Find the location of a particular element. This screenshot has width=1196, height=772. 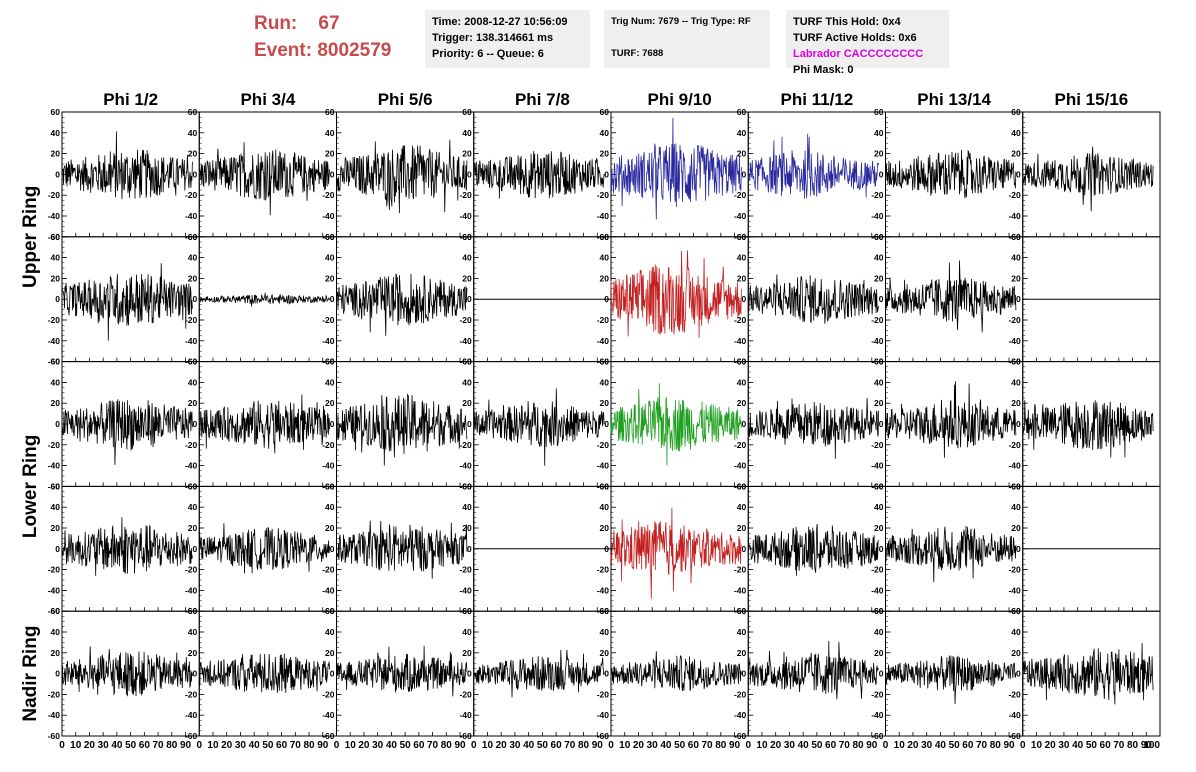

turf-this-hold-text: TURF This Hold: 0x4 is located at coordinates (847, 22).